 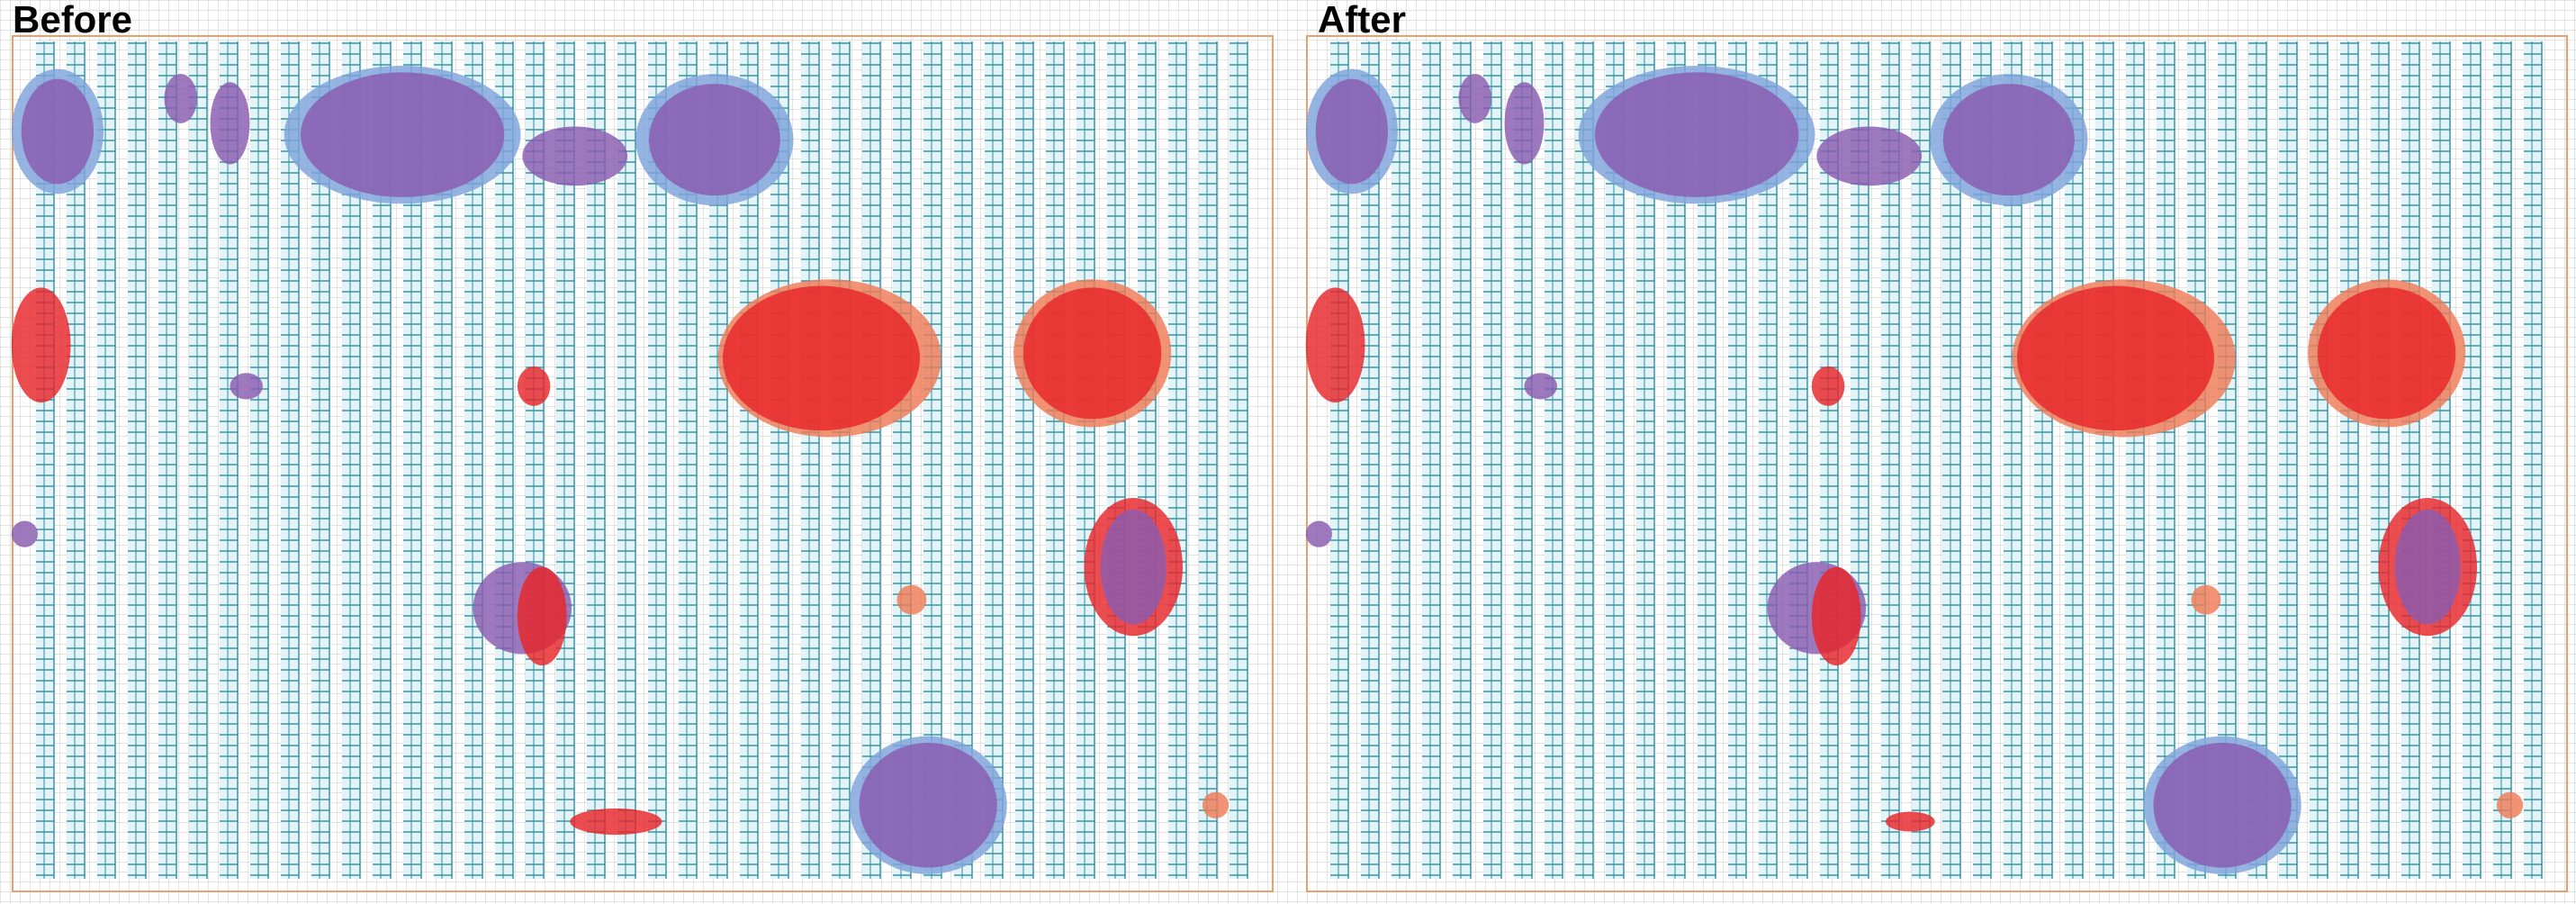 I want to click on panel-title: Before, so click(x=72, y=20).